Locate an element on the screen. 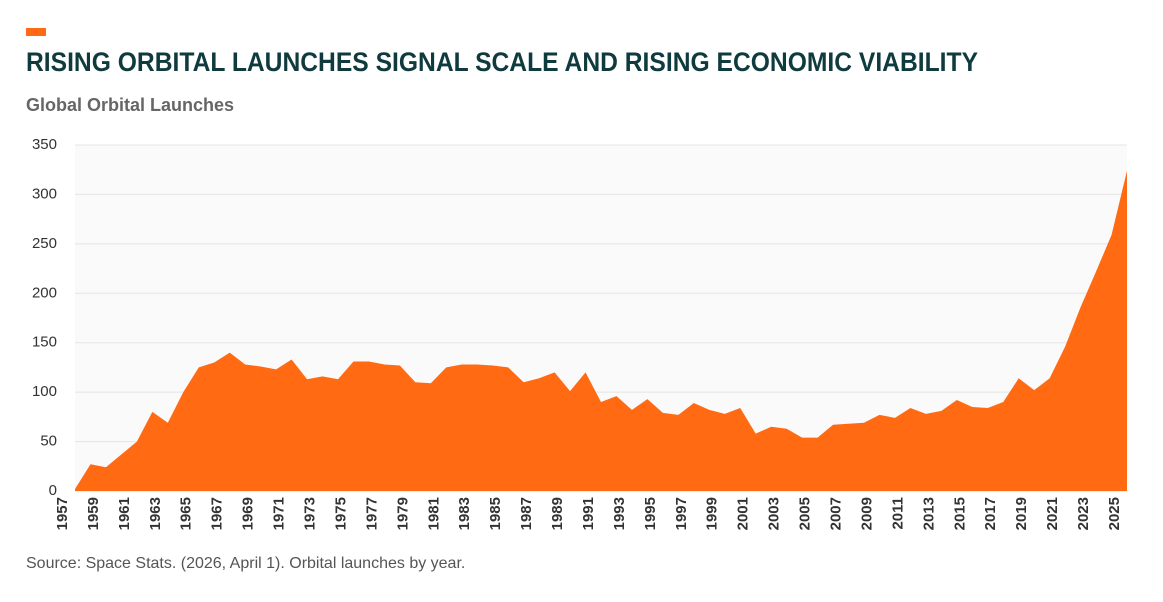  x-tick-label: 1965 is located at coordinates (186, 513).